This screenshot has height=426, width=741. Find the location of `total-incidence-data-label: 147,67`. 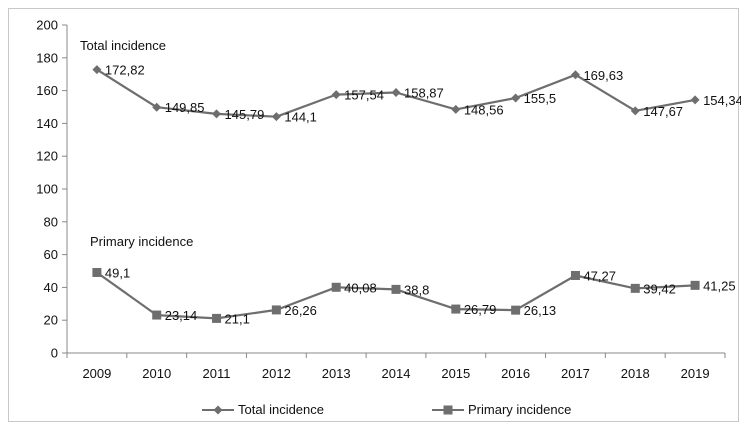

total-incidence-data-label: 147,67 is located at coordinates (663, 111).